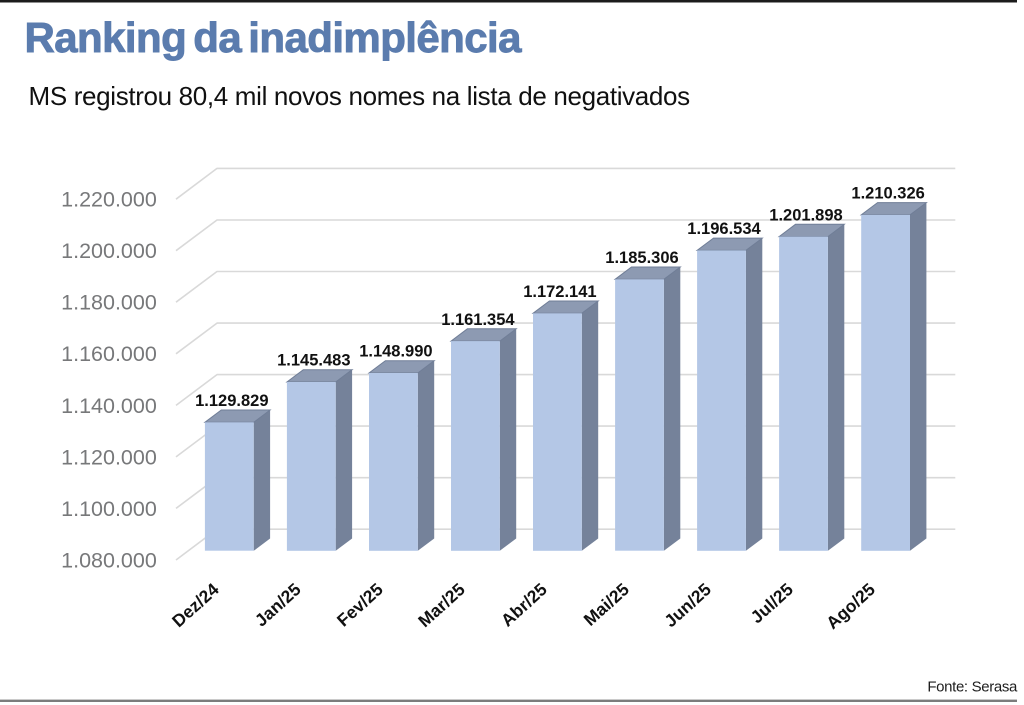  Describe the element at coordinates (850, 606) in the screenshot. I see `svg-text: Ago/25` at that location.